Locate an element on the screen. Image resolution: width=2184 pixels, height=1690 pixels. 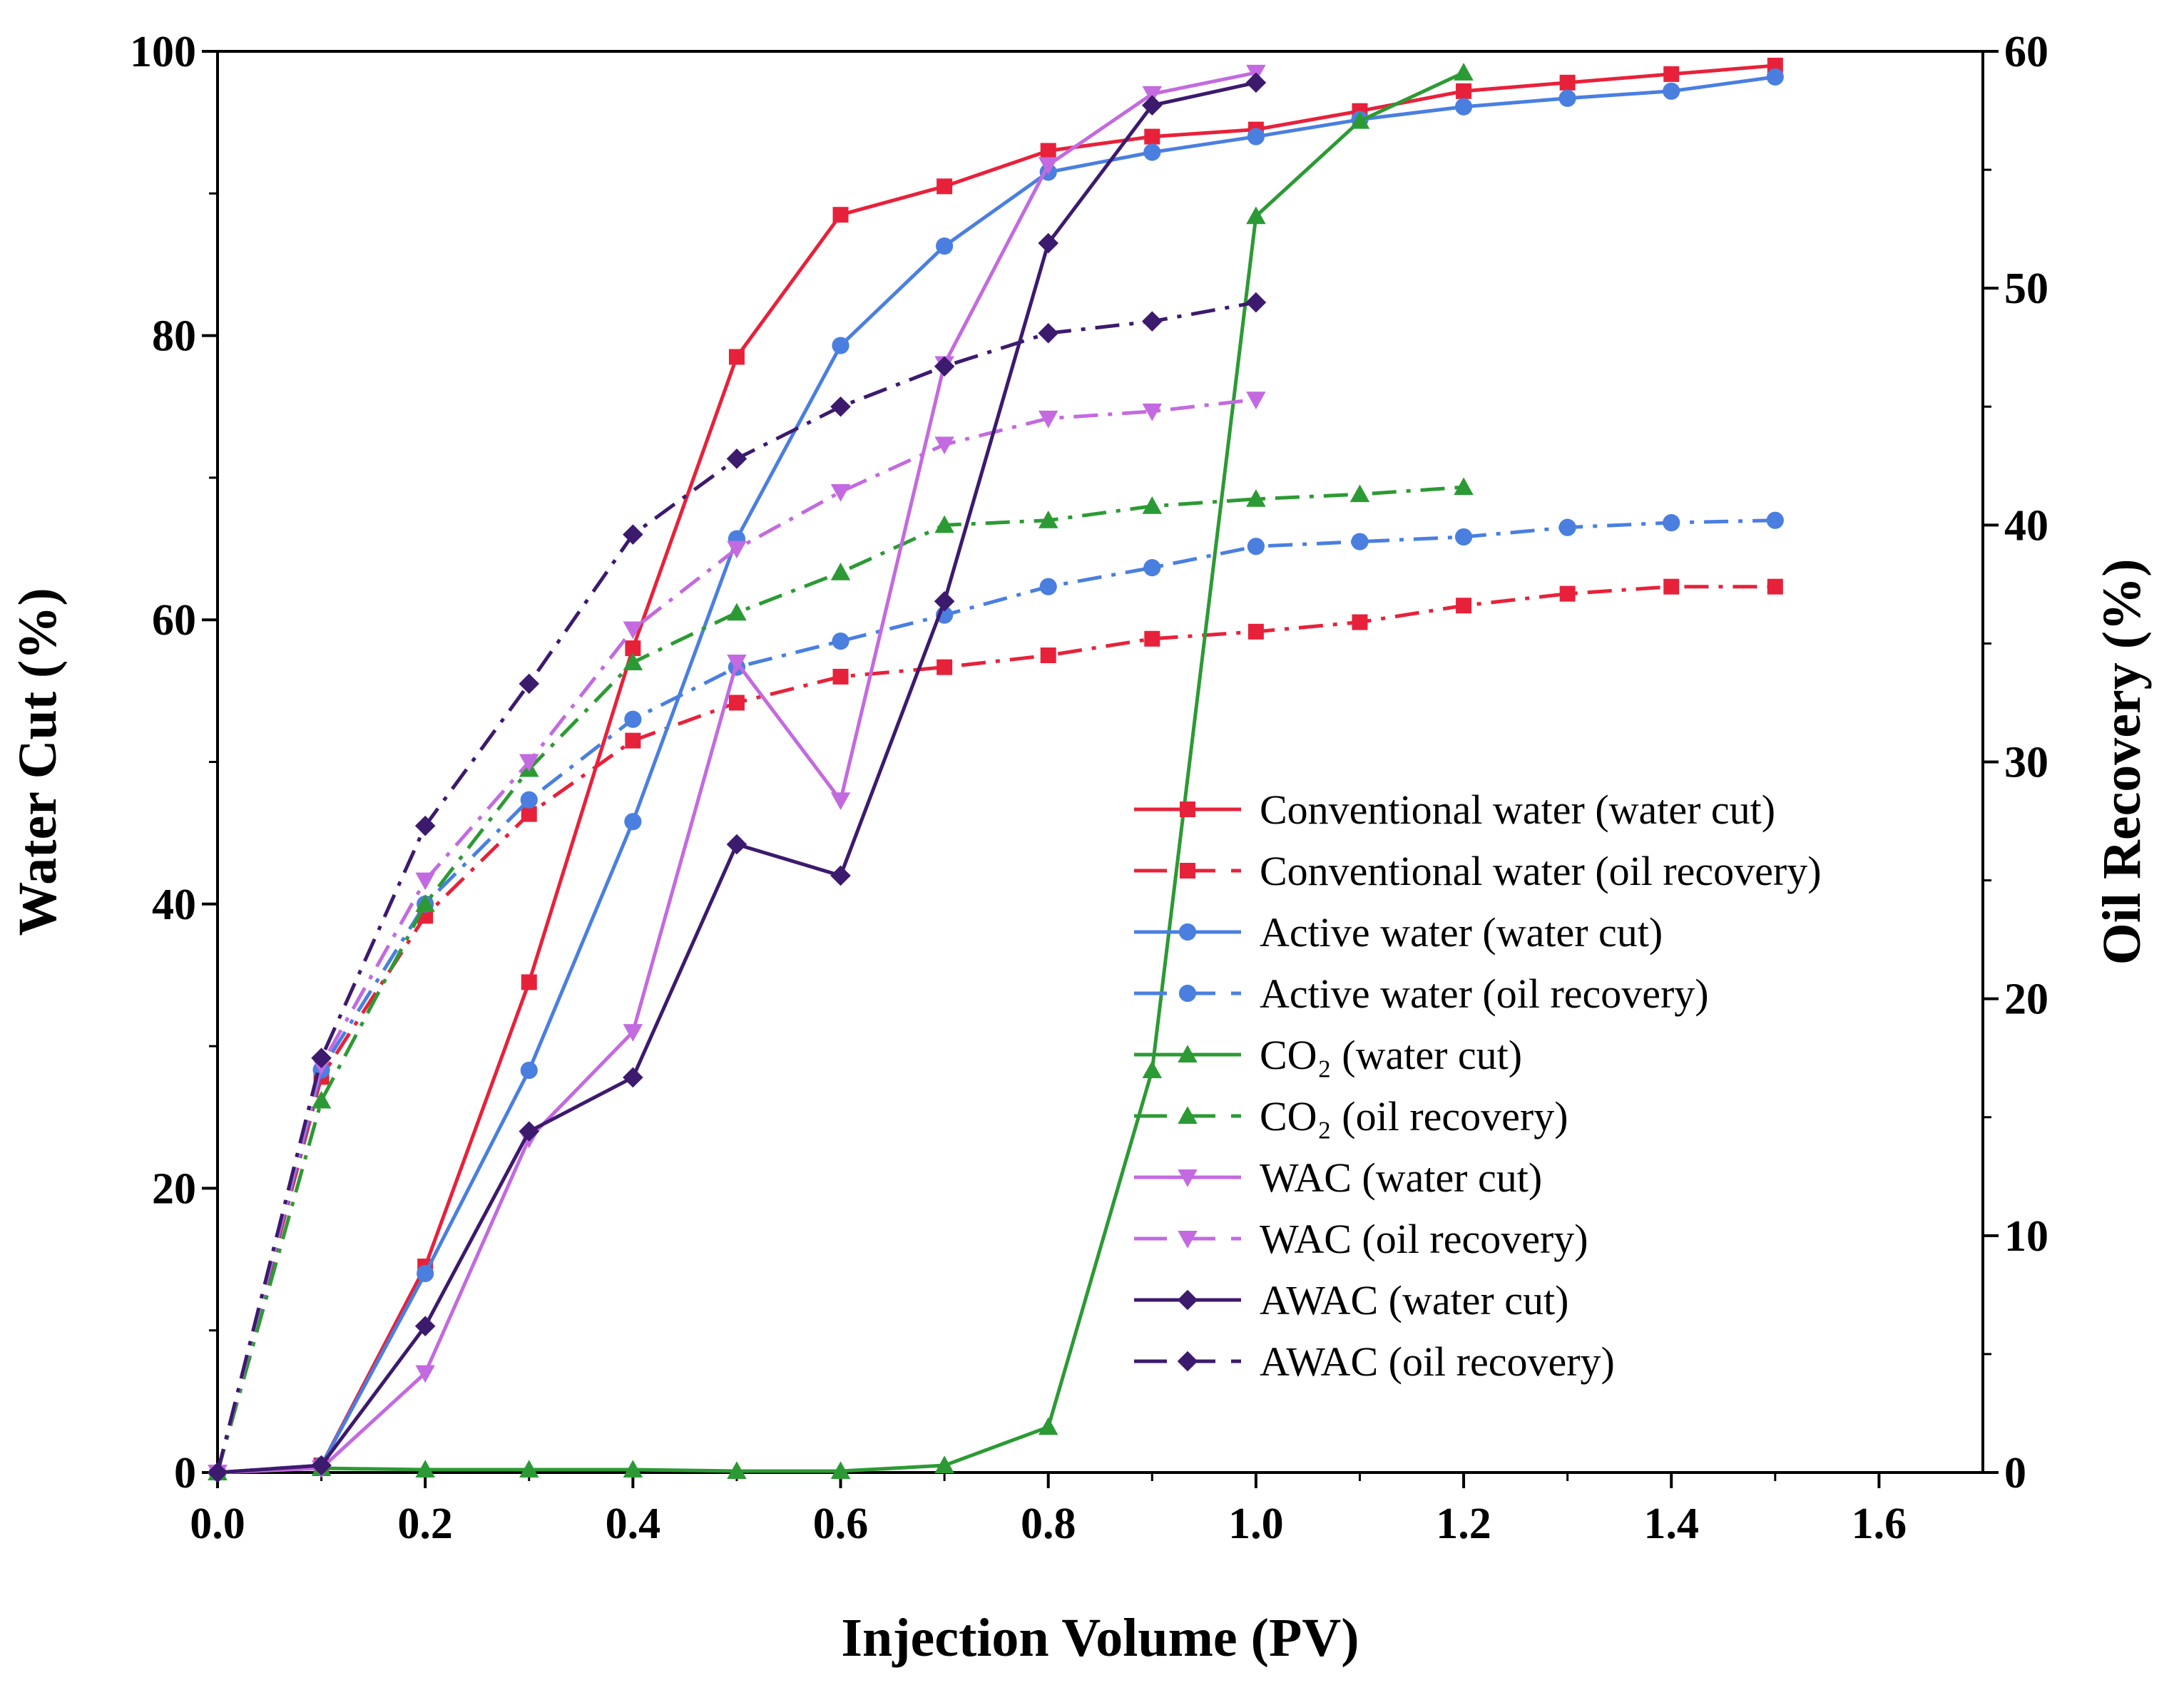
x-axis-title: Injection Volume (PV) is located at coordinates (1100, 1638).